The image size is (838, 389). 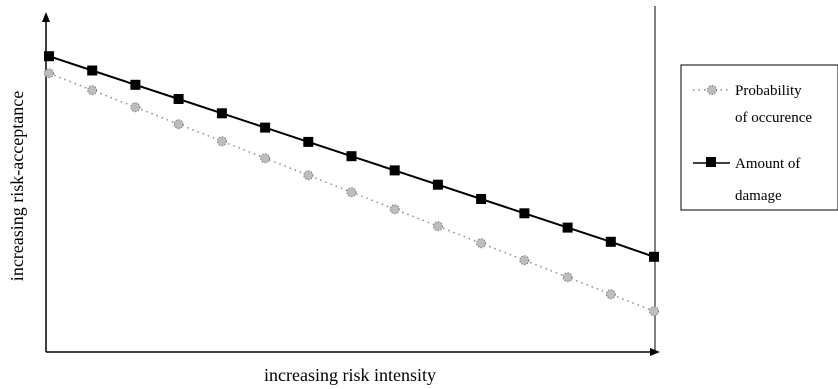 What do you see at coordinates (768, 91) in the screenshot?
I see `legend-label-probability-line1: Probability` at bounding box center [768, 91].